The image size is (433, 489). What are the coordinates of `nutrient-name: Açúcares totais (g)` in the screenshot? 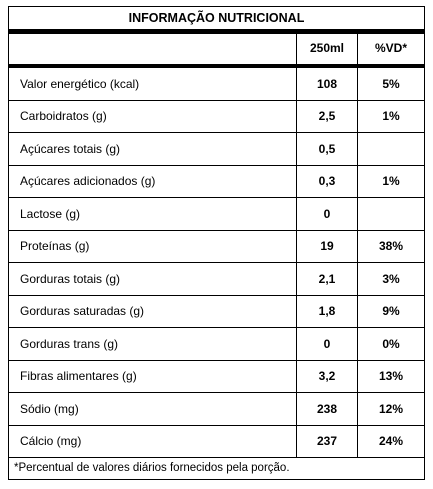 It's located at (70, 148).